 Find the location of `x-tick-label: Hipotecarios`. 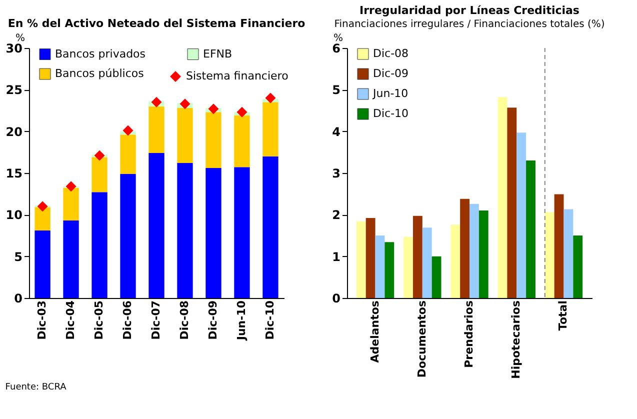

x-tick-label: Hipotecarios is located at coordinates (516, 339).